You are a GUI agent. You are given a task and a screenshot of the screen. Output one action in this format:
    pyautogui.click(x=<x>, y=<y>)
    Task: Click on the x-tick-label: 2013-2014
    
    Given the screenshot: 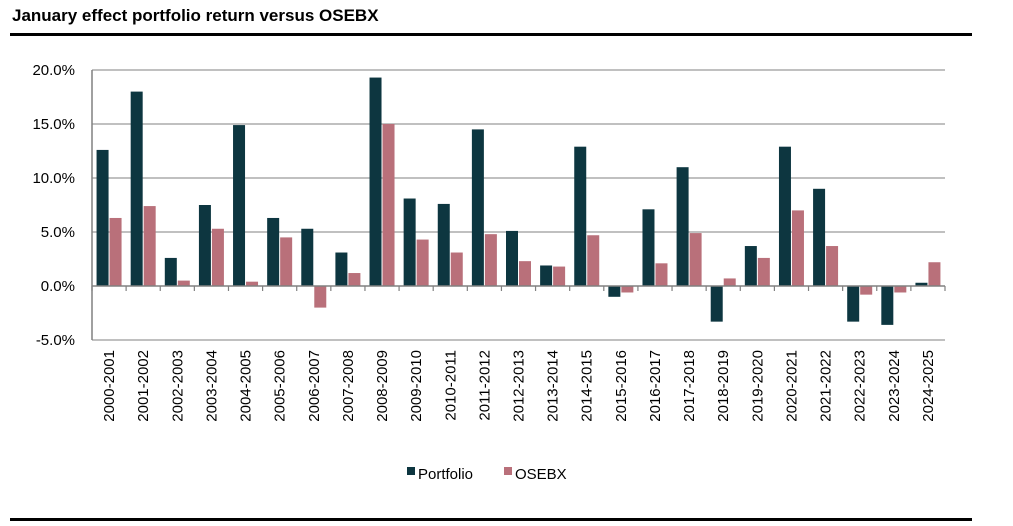 What is the action you would take?
    pyautogui.click(x=553, y=386)
    